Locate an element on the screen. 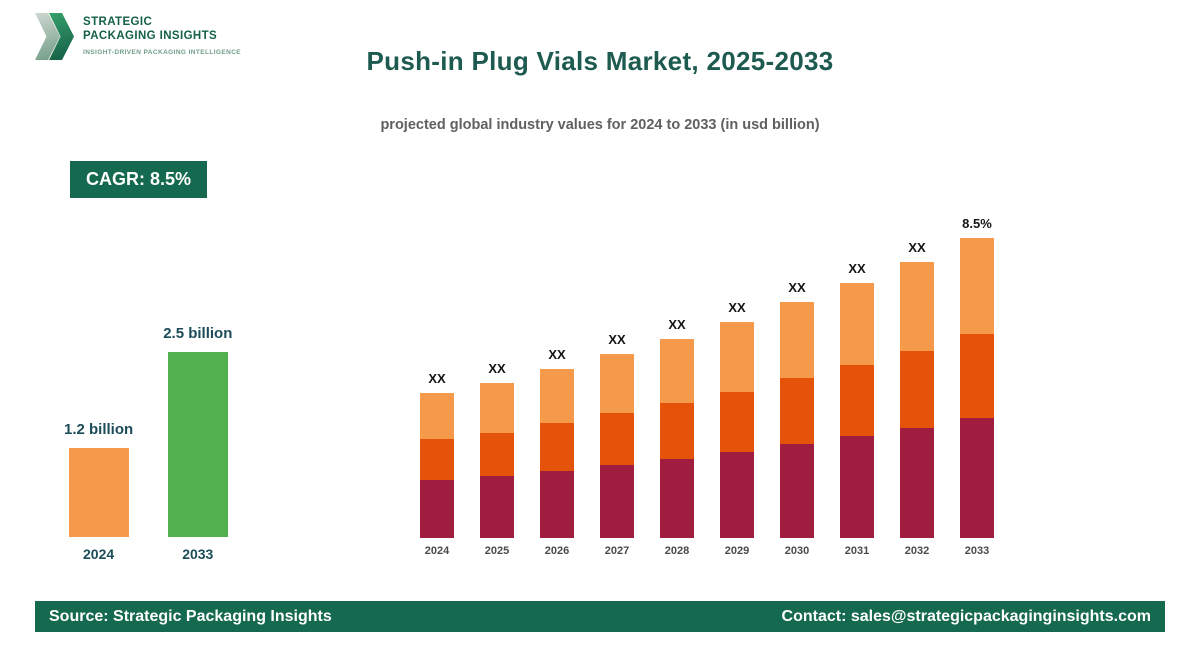 This screenshot has width=1200, height=650. summary-bar-group-2024: 1.2 billion 2024 is located at coordinates (98, 491).